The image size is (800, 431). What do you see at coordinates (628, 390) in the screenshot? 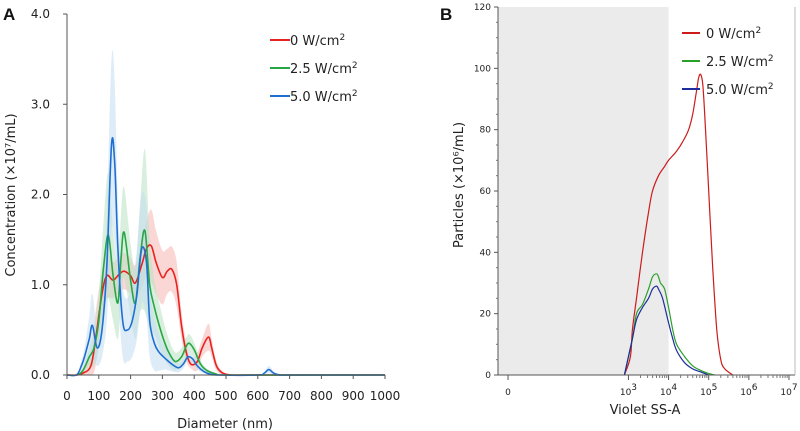
I see `panel-b-xtick-label: 10³` at bounding box center [628, 390].